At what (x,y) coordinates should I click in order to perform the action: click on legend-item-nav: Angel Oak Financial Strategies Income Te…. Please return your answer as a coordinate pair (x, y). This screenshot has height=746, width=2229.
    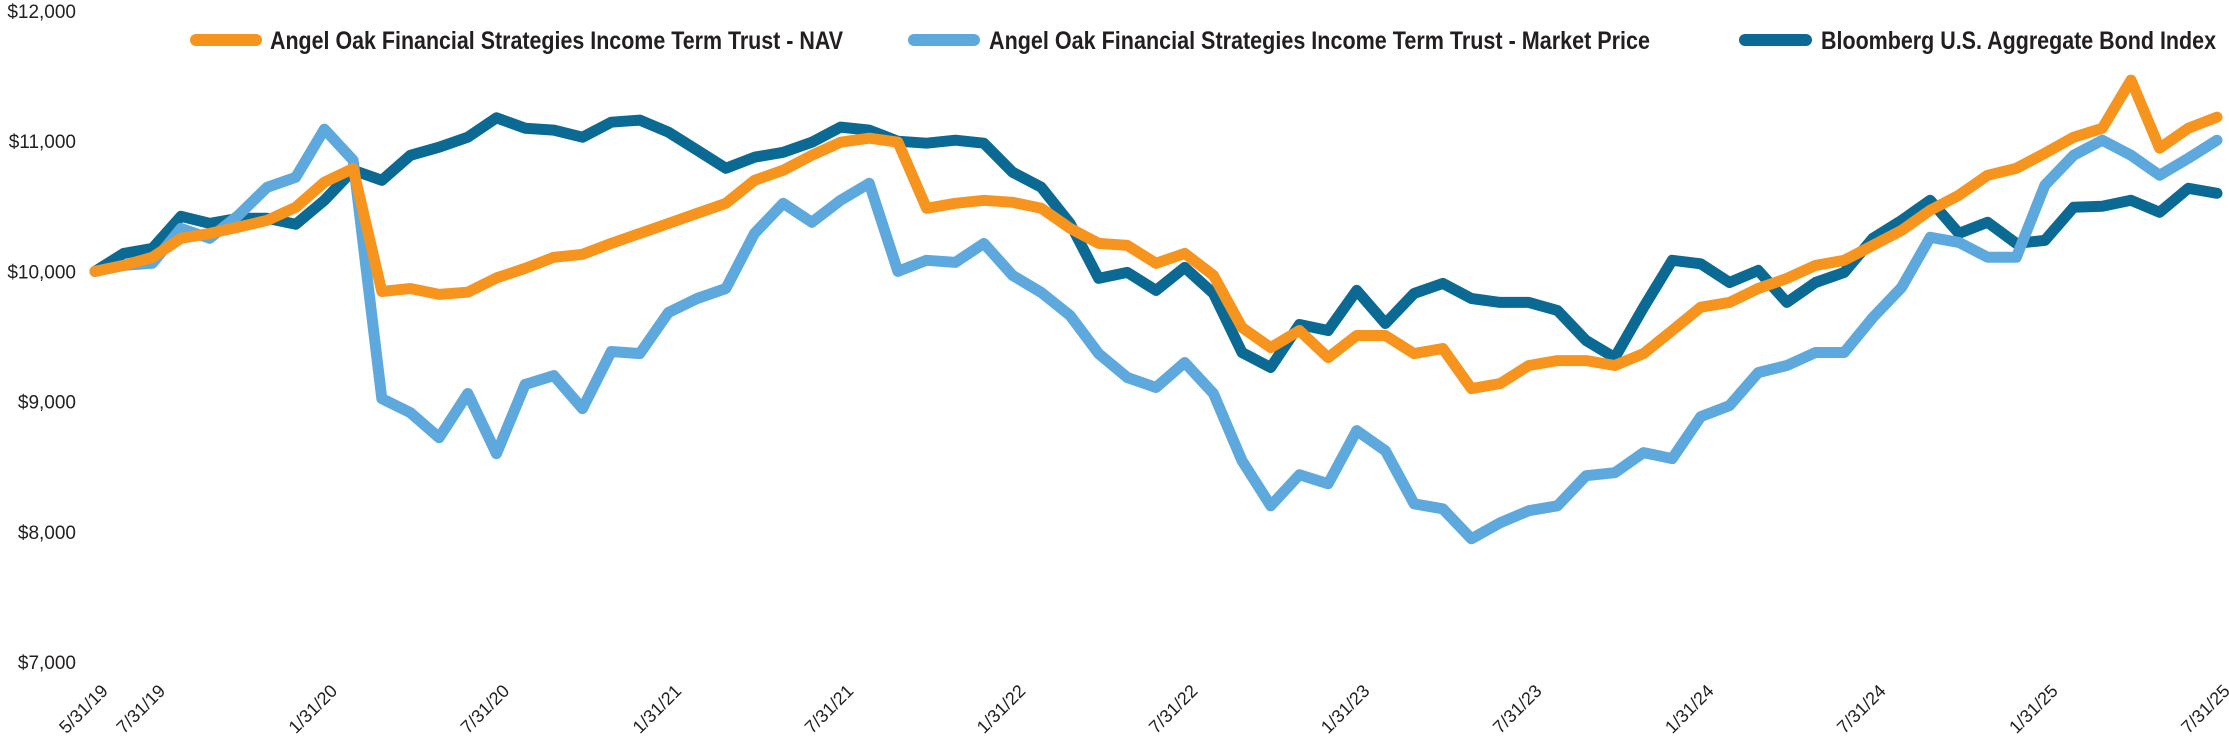
    Looking at the image, I should click on (516, 41).